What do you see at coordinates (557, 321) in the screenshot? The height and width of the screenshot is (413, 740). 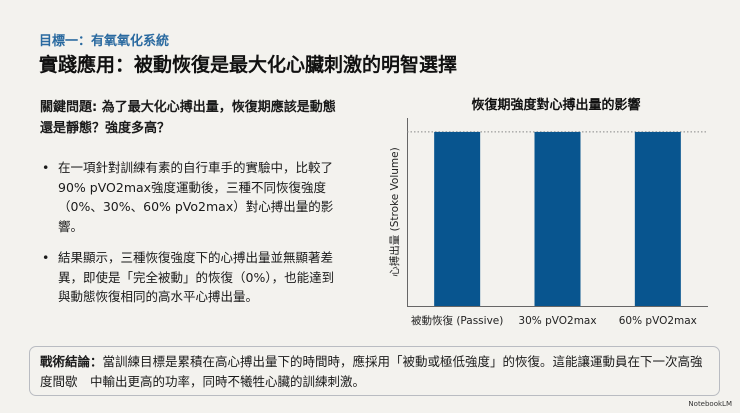 I see `x-tick-label: 30% pVO2max` at bounding box center [557, 321].